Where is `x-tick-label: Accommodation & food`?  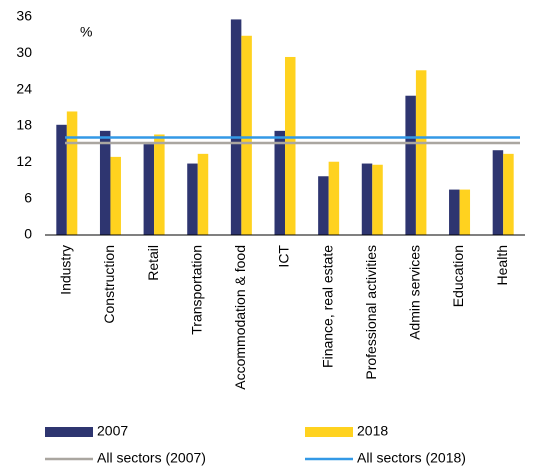
x-tick-label: Accommodation & food is located at coordinates (240, 317).